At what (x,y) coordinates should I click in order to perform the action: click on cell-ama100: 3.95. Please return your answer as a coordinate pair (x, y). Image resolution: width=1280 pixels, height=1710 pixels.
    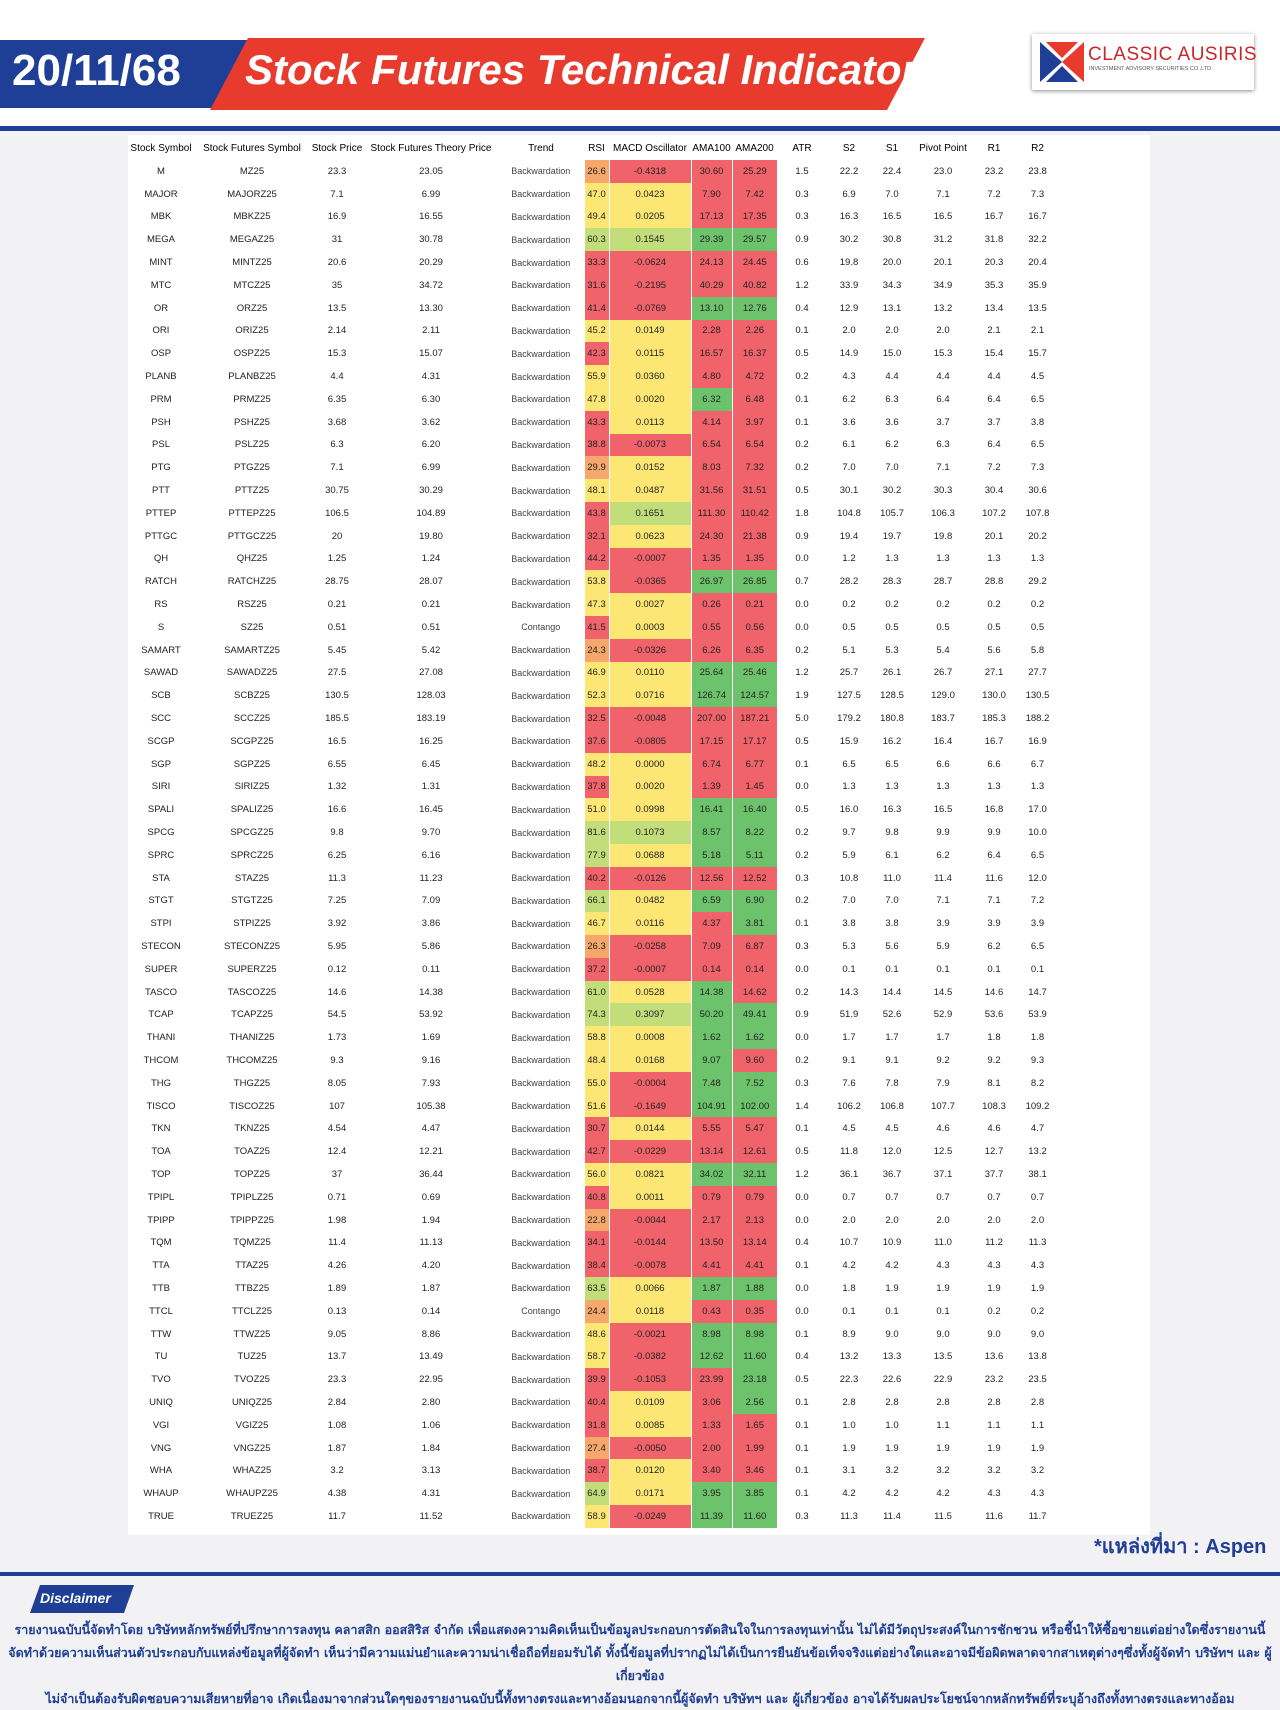
    Looking at the image, I should click on (711, 1494).